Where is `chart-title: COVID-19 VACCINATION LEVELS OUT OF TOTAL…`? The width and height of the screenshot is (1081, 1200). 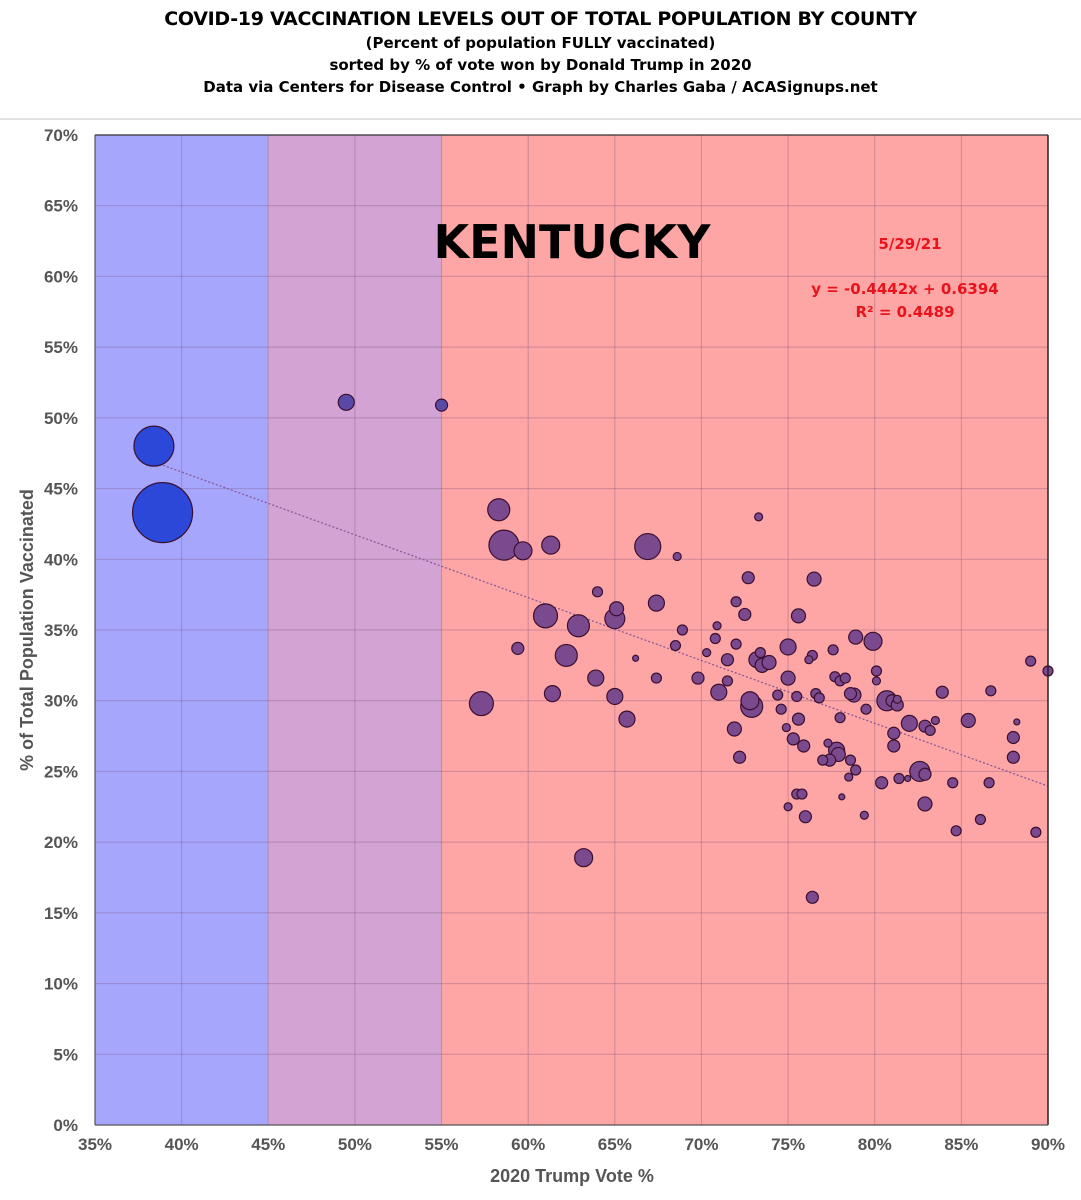 chart-title: COVID-19 VACCINATION LEVELS OUT OF TOTAL… is located at coordinates (540, 19).